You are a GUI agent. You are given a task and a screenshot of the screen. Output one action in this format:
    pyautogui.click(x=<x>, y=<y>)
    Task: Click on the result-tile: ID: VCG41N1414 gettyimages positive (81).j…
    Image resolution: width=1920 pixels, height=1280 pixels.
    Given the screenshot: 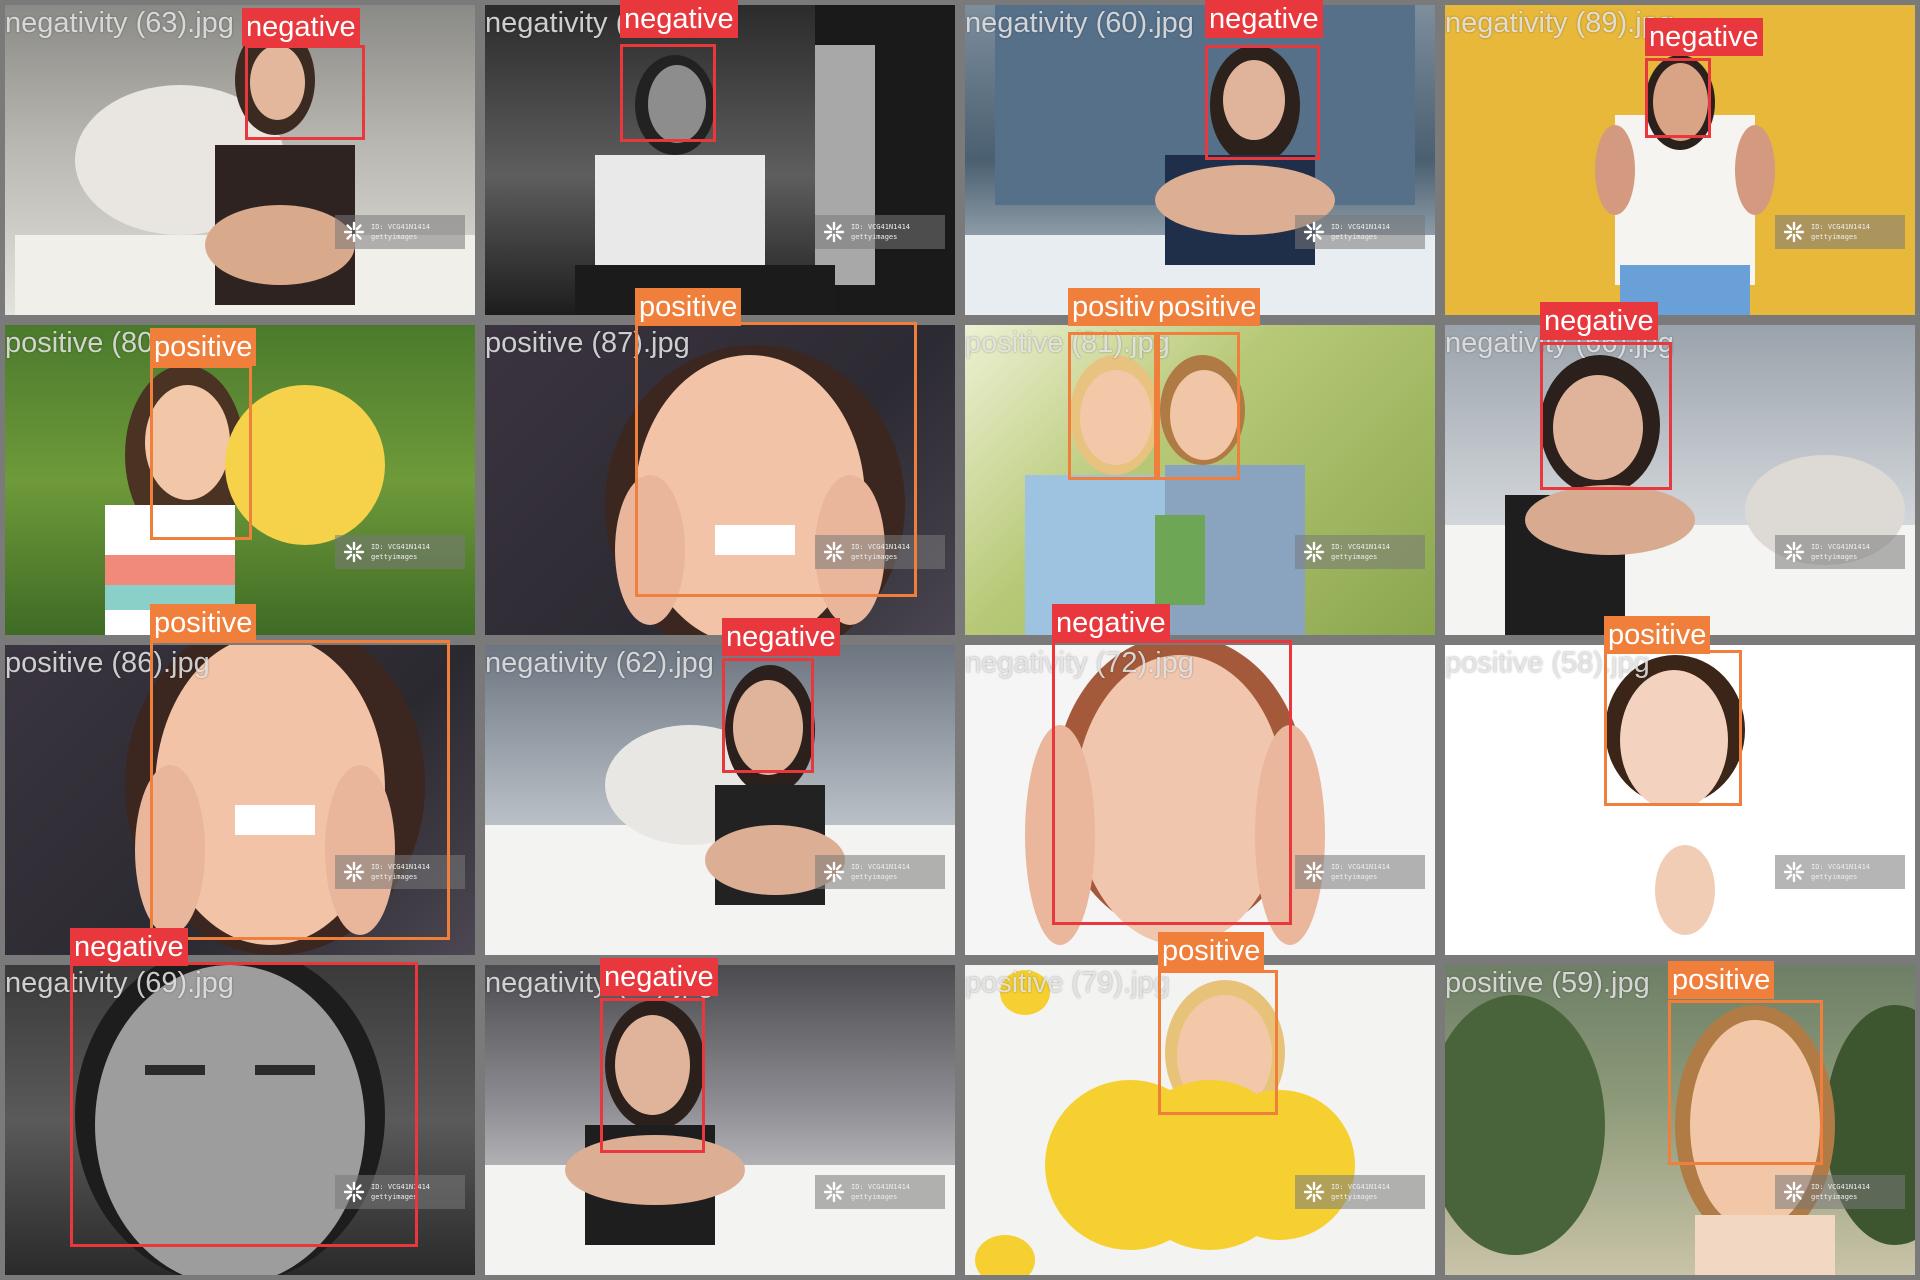 What is the action you would take?
    pyautogui.click(x=1200, y=480)
    